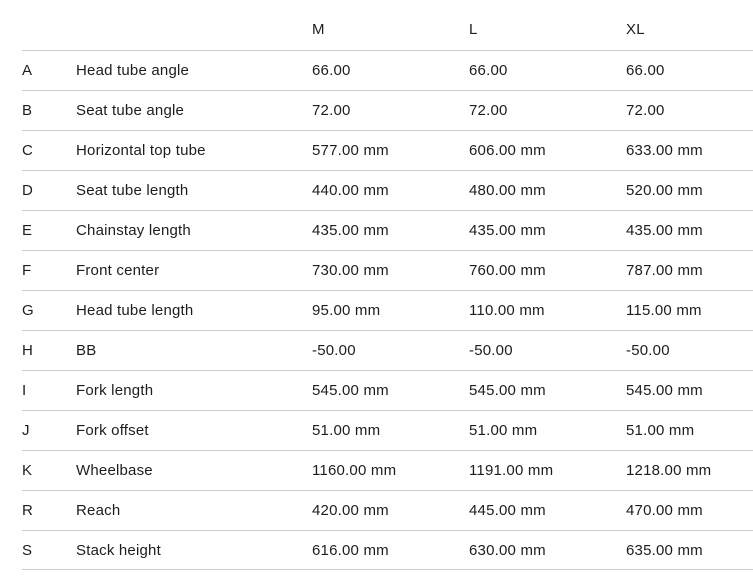 Image resolution: width=753 pixels, height=583 pixels. I want to click on value-m: 420.00 mm, so click(350, 510).